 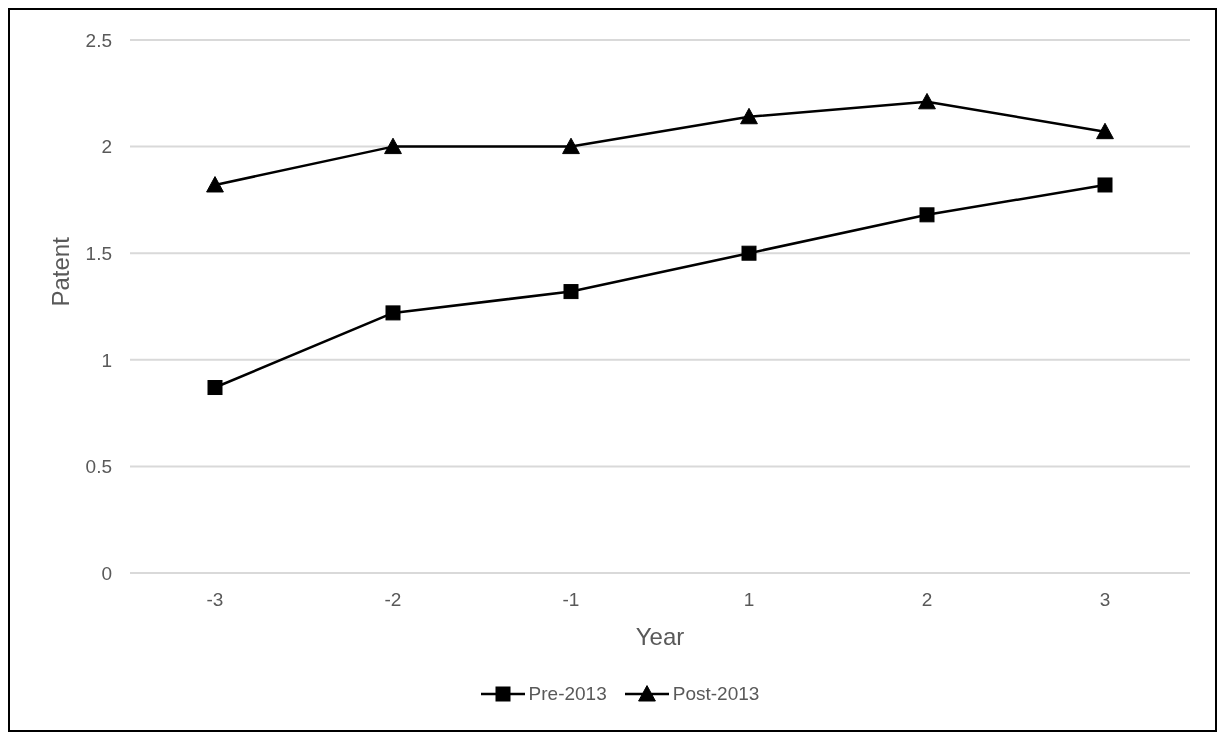 I want to click on y-tick-label: 1, so click(x=106, y=360).